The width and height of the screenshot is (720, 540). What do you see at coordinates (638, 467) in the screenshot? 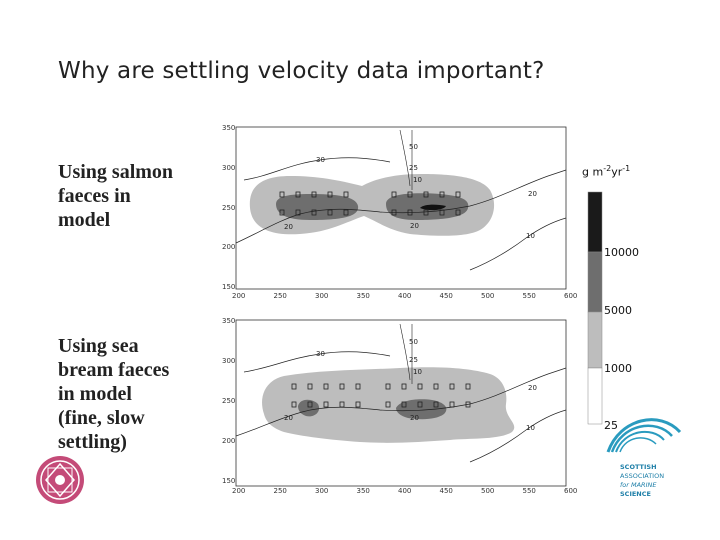
I see `logo-text: SCOTTISH` at bounding box center [638, 467].